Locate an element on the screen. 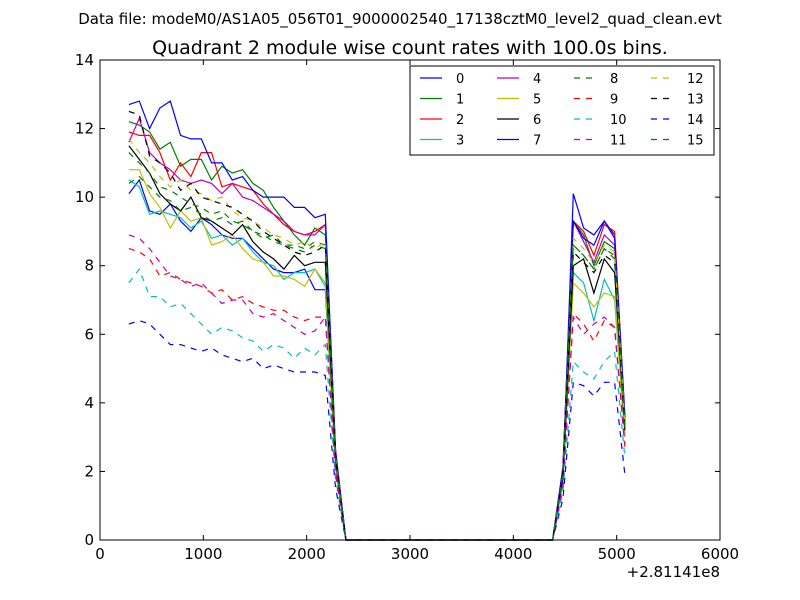  y-tick-label: 14 is located at coordinates (84, 60).